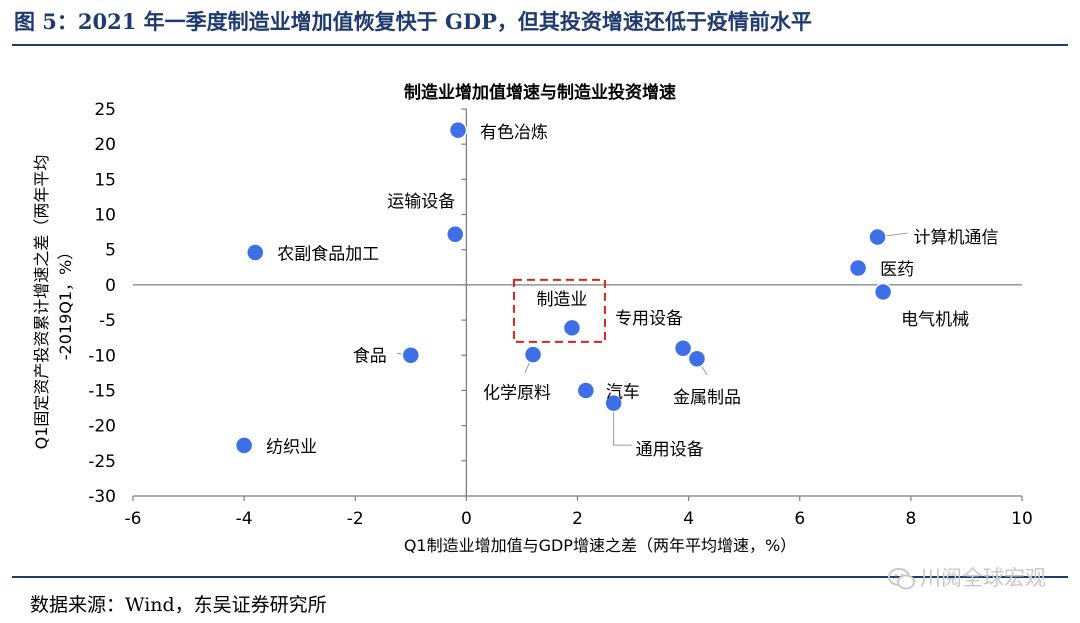  Describe the element at coordinates (110, 286) in the screenshot. I see `y-tick-label: 0` at that location.